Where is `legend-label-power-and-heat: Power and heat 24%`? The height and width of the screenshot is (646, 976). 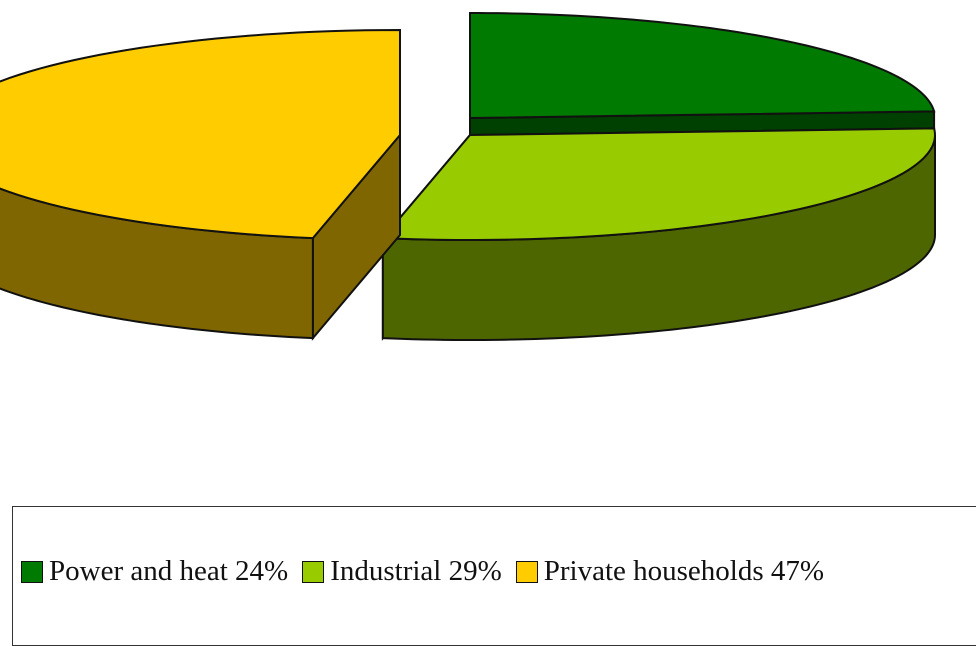
legend-label-power-and-heat: Power and heat 24% is located at coordinates (169, 571).